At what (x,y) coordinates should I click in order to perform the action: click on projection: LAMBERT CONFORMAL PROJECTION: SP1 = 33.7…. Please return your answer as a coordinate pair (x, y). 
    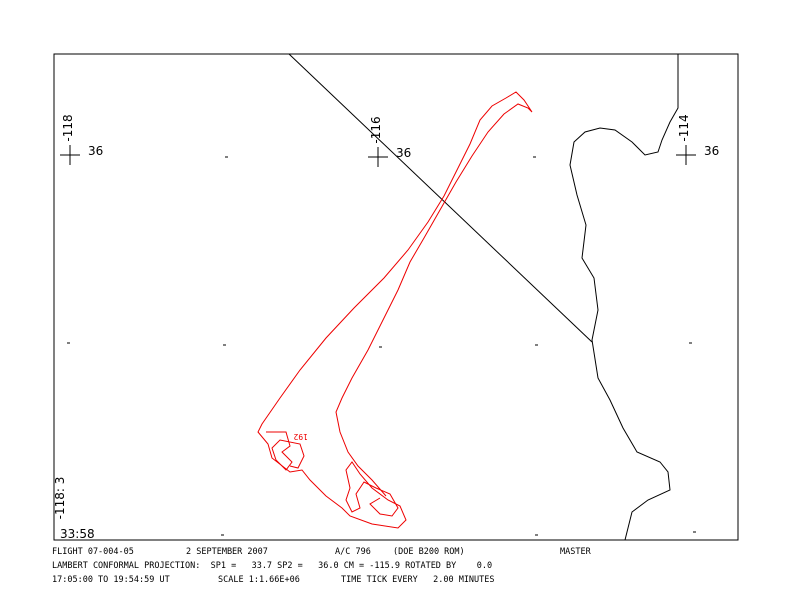
    Looking at the image, I should click on (272, 566).